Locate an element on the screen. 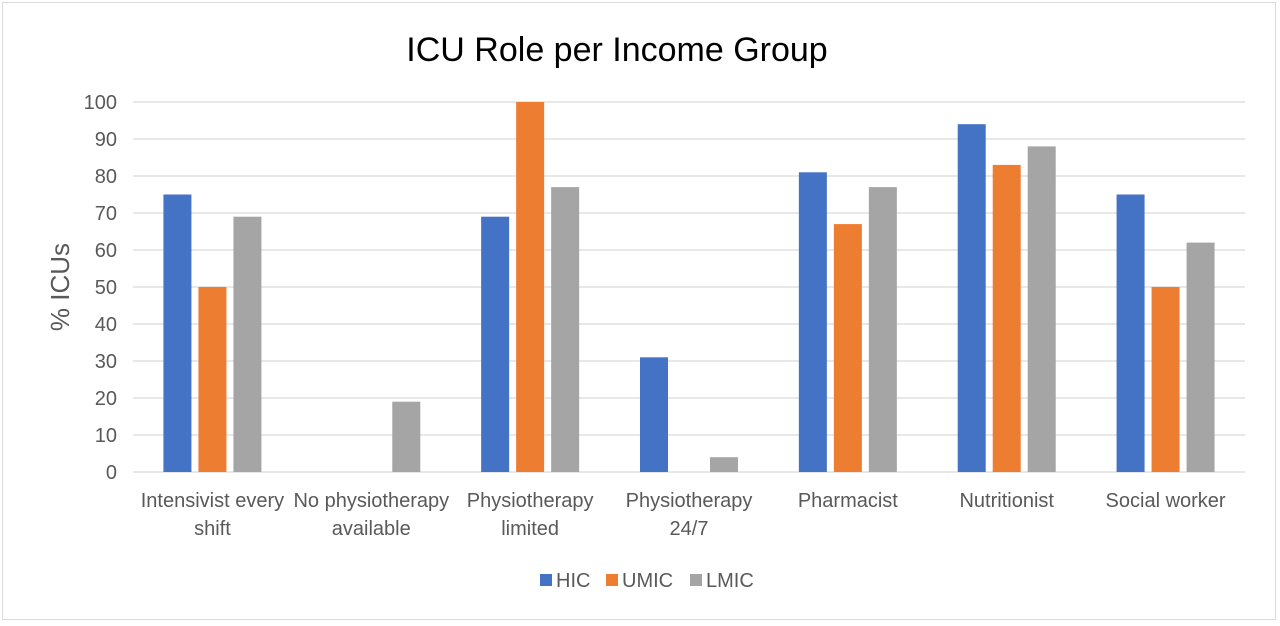  y-tick-label: 70 is located at coordinates (106, 214).